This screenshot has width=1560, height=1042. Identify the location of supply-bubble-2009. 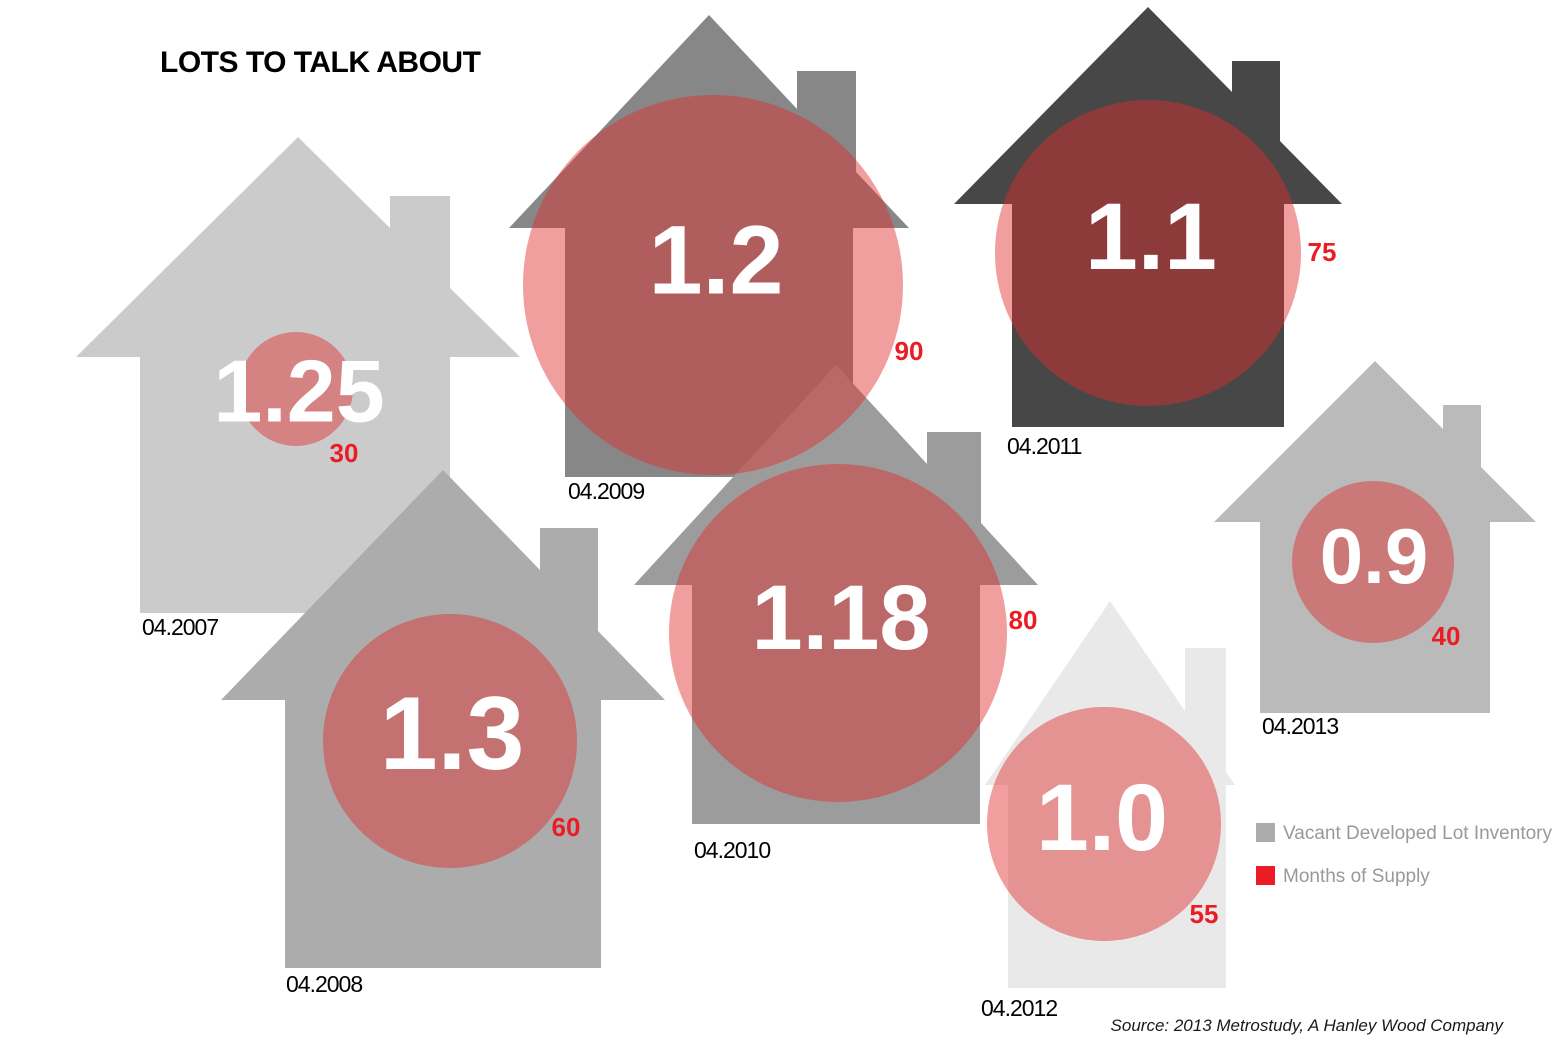
(713, 285).